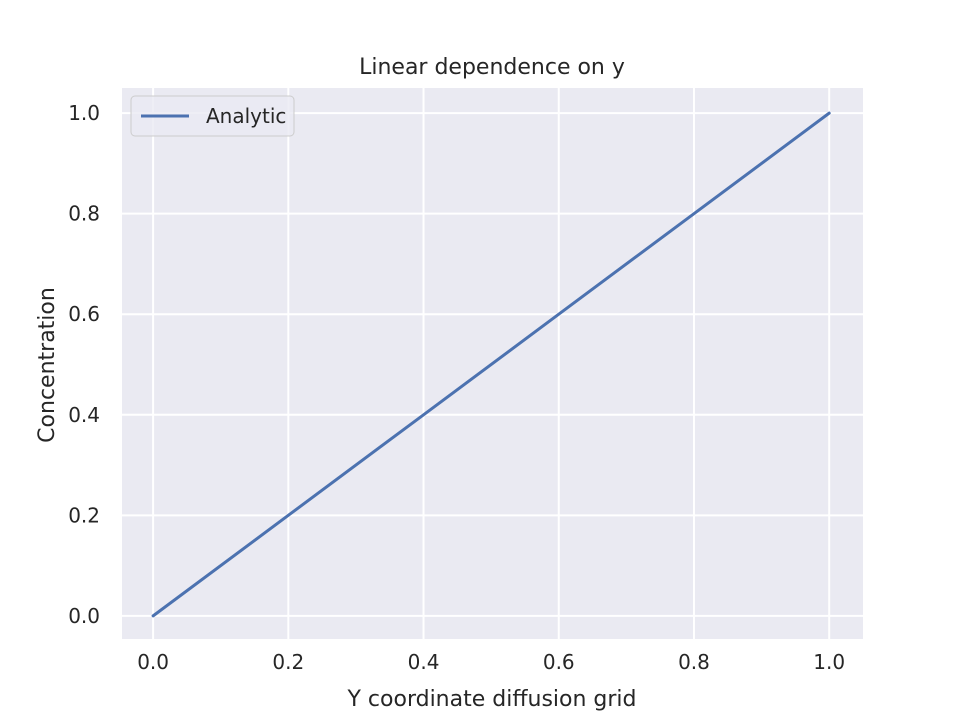 The height and width of the screenshot is (724, 960). Describe the element at coordinates (84, 214) in the screenshot. I see `y-tick-label: 0.8` at that location.